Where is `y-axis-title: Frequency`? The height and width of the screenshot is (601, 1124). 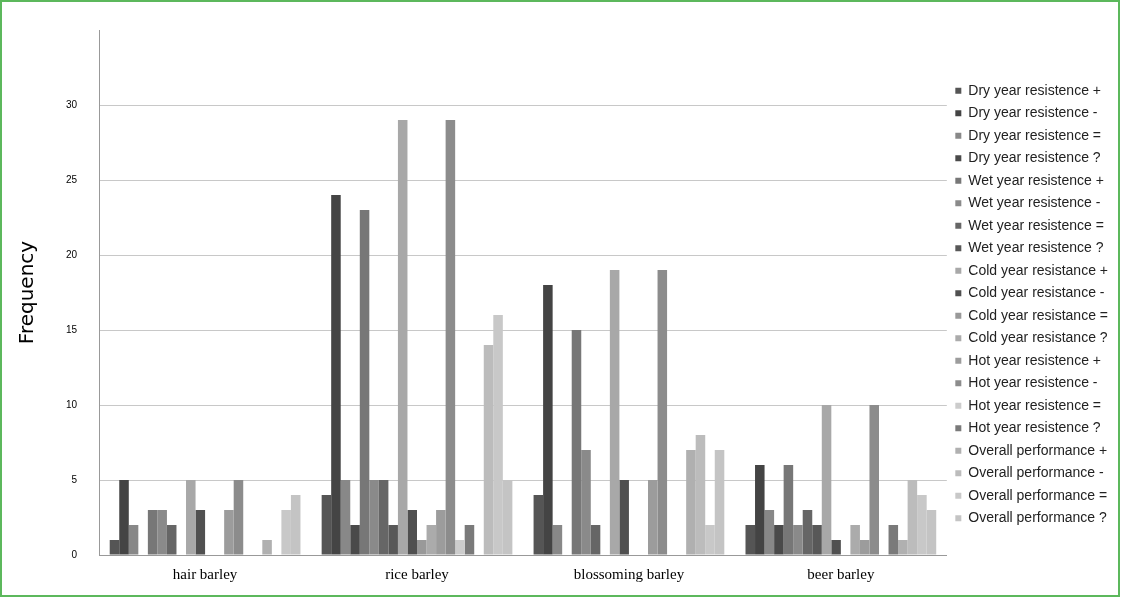 y-axis-title: Frequency is located at coordinates (26, 292).